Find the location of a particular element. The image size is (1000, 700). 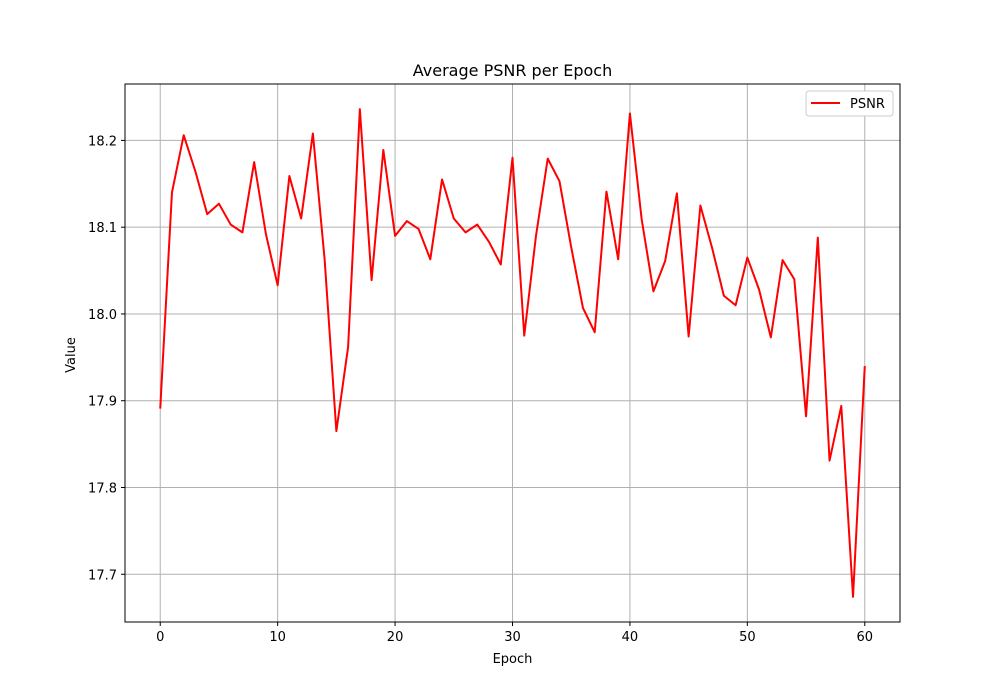

x-axis-ticks: 0 10 20 30 40 50 60 is located at coordinates (514, 633).